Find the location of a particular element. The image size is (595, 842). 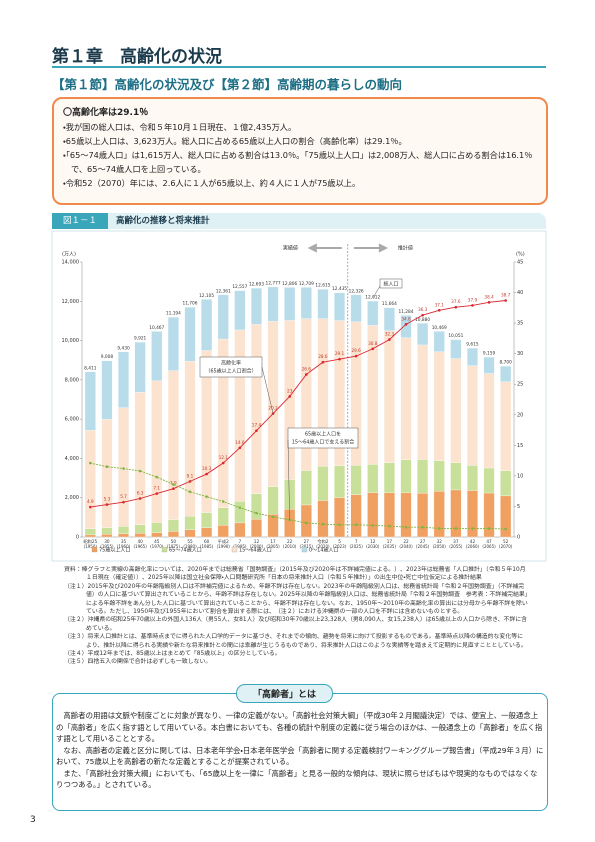

rate-label: 5.3 is located at coordinates (107, 499).